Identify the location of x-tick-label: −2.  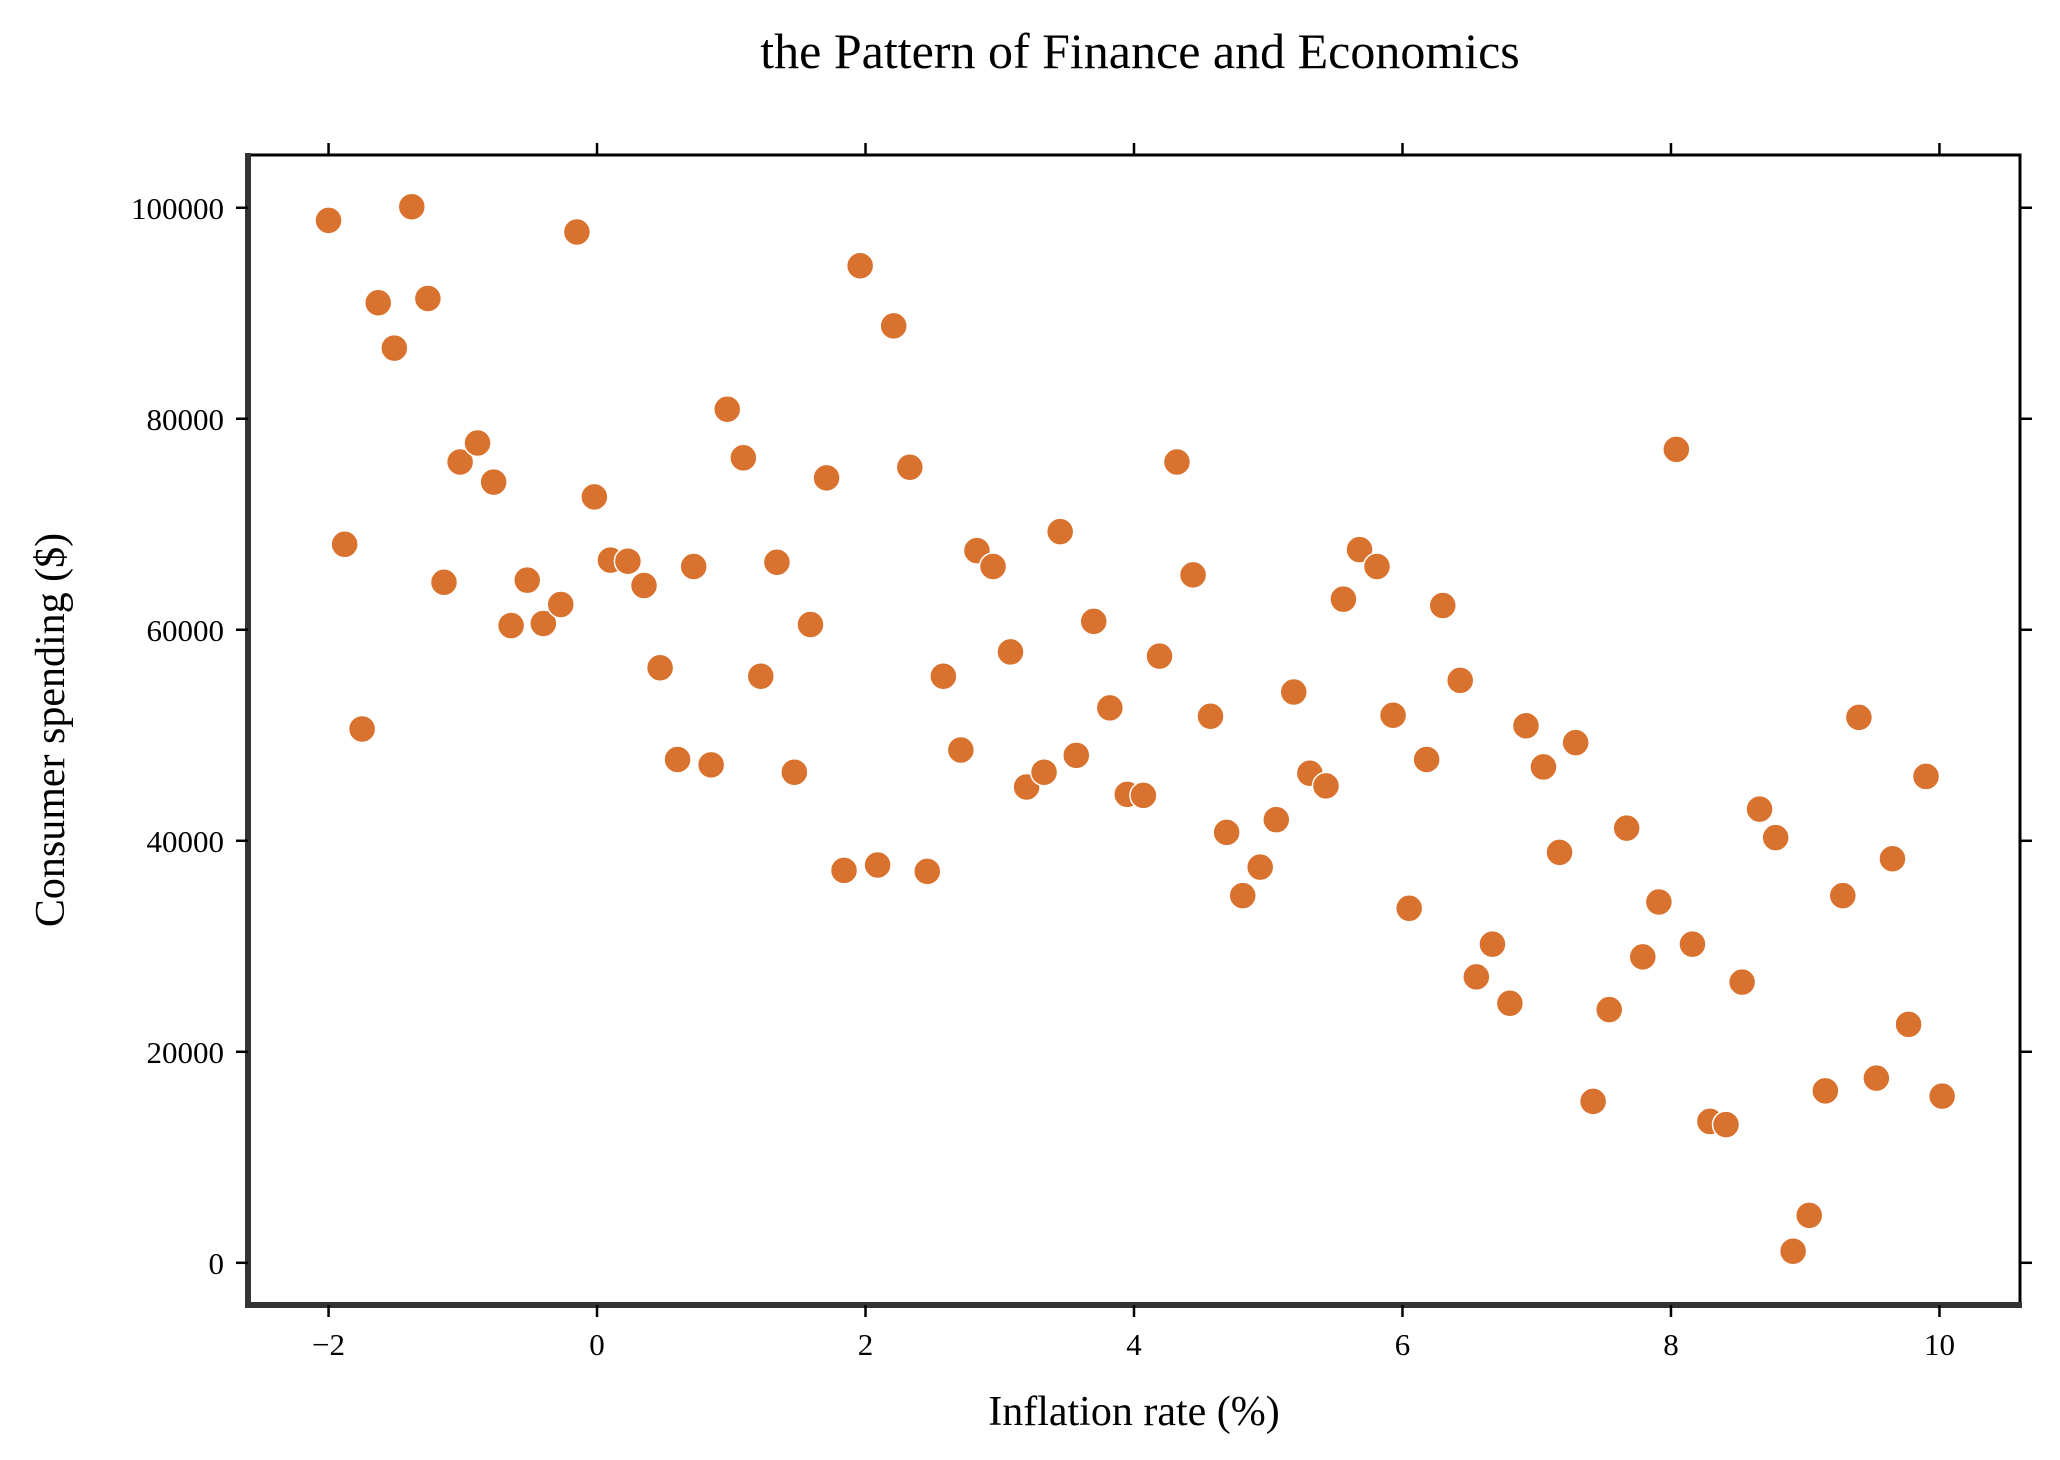
(328, 1344).